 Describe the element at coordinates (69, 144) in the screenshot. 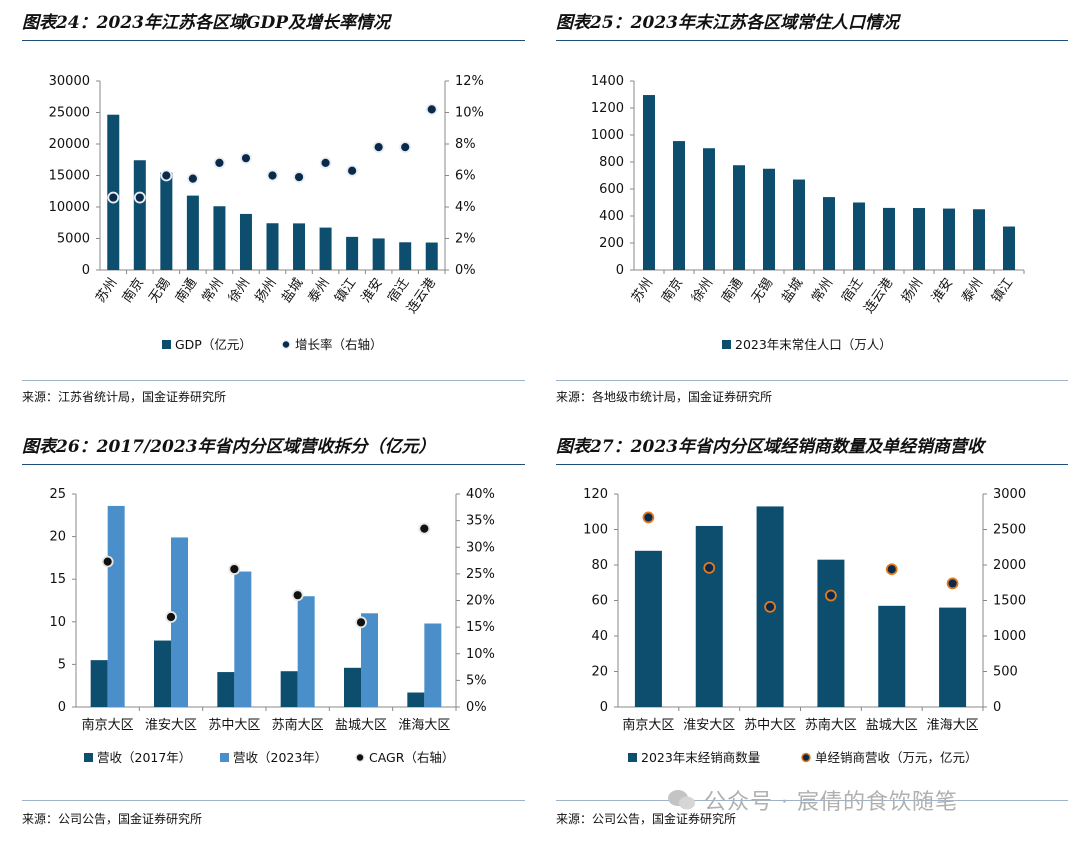

I see `y-tick-label-left: 20000` at that location.